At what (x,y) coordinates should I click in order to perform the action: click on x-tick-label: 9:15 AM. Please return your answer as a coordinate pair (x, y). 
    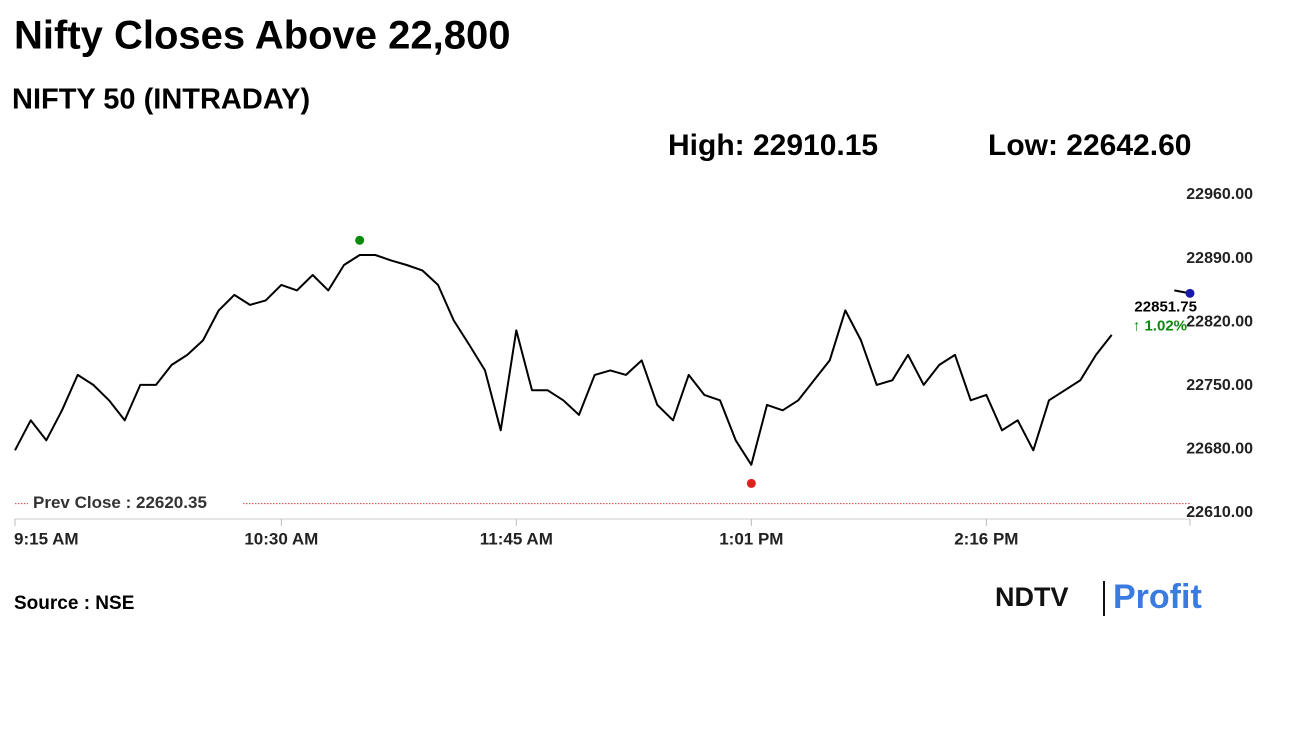
    Looking at the image, I should click on (46, 538).